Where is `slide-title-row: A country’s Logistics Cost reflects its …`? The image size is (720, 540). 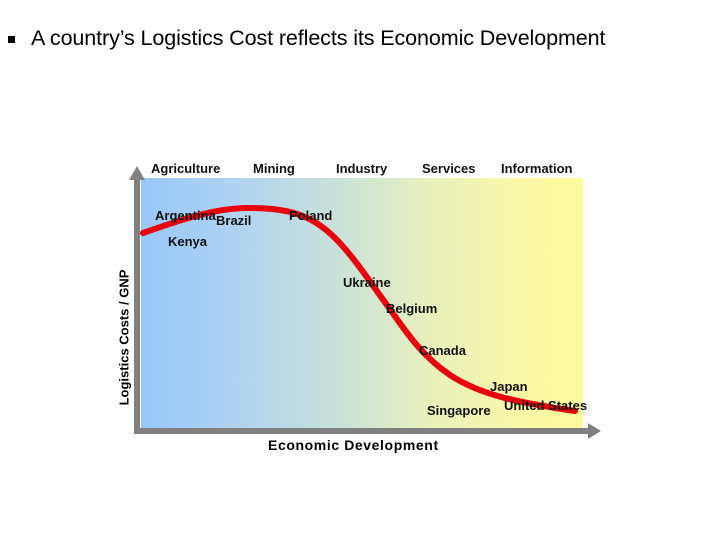
slide-title-row: A country’s Logistics Cost reflects its … is located at coordinates (306, 38).